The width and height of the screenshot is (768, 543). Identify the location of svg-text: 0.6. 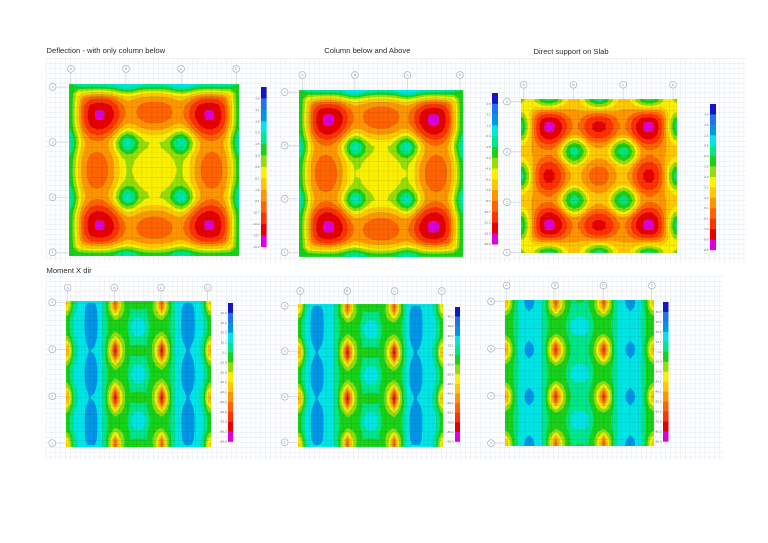
(706, 145).